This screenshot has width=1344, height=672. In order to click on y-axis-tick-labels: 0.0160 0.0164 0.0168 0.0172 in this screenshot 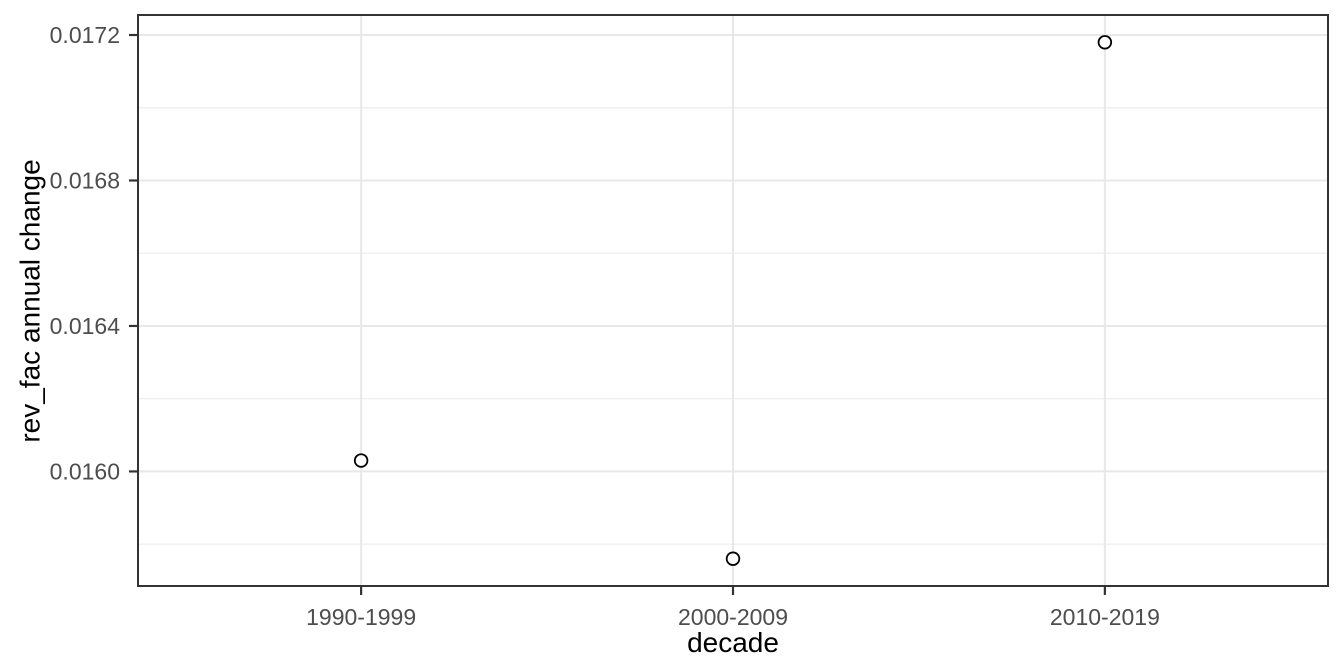, I will do `click(85, 253)`.